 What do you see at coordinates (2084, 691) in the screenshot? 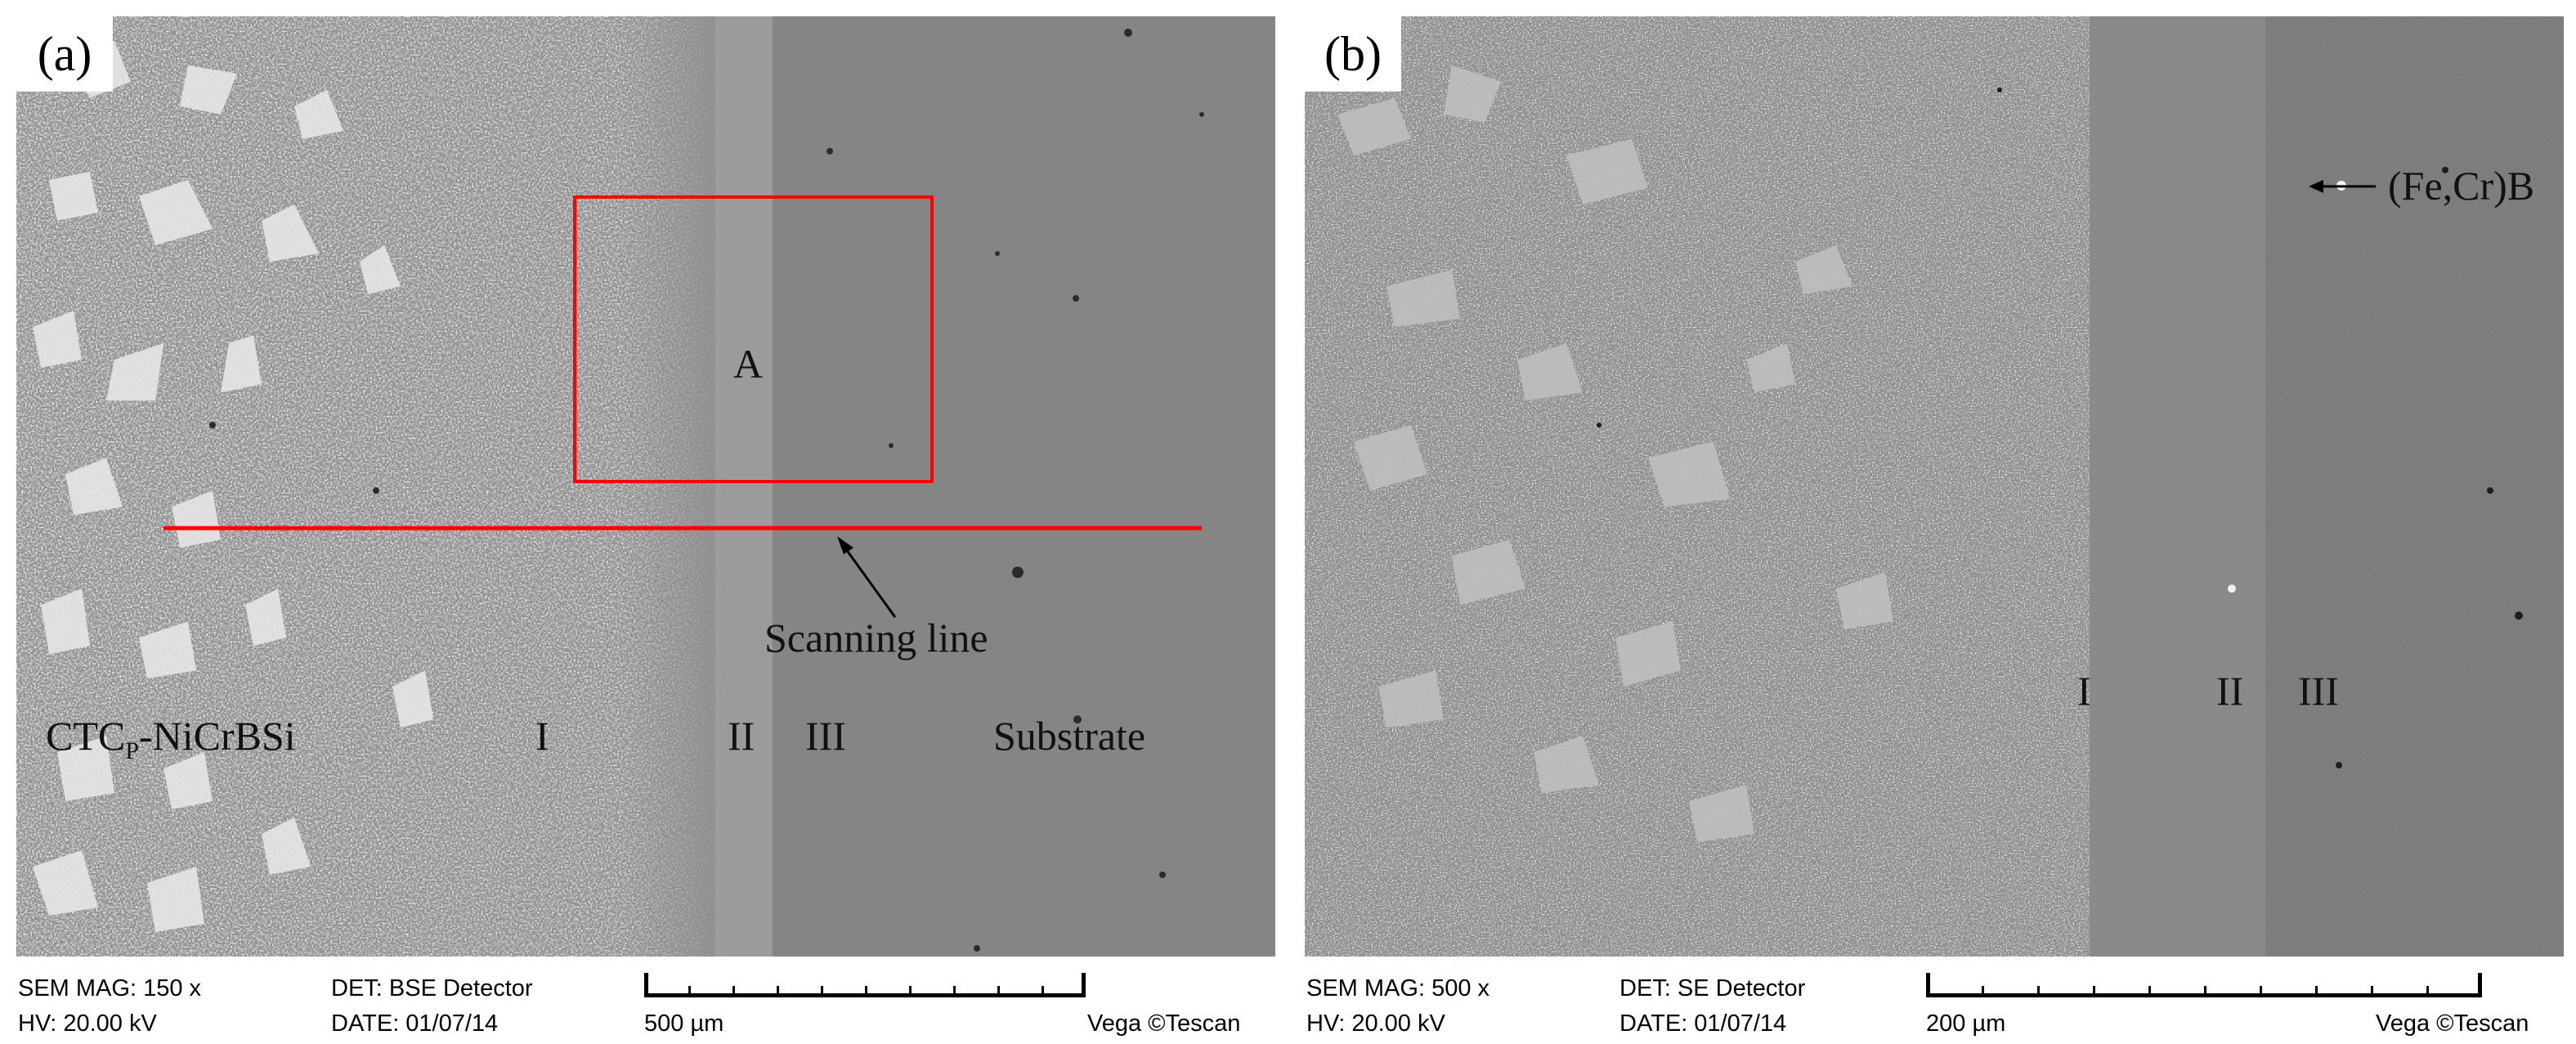
I see `zone-1-label-b: I` at bounding box center [2084, 691].